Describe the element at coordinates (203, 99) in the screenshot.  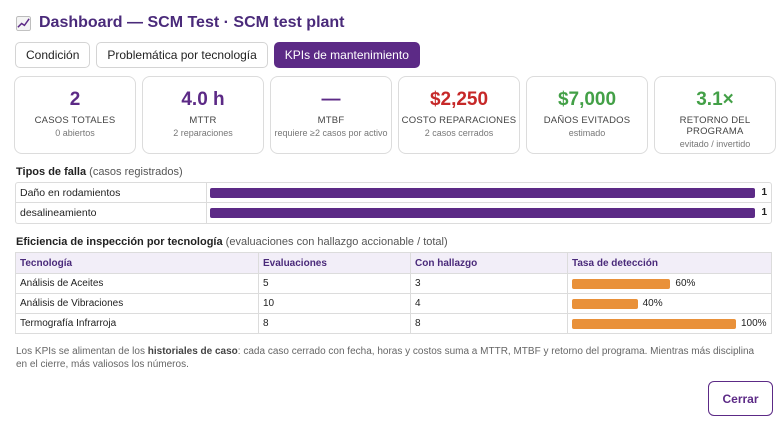
I see `kpi-value: 4.0 h` at that location.